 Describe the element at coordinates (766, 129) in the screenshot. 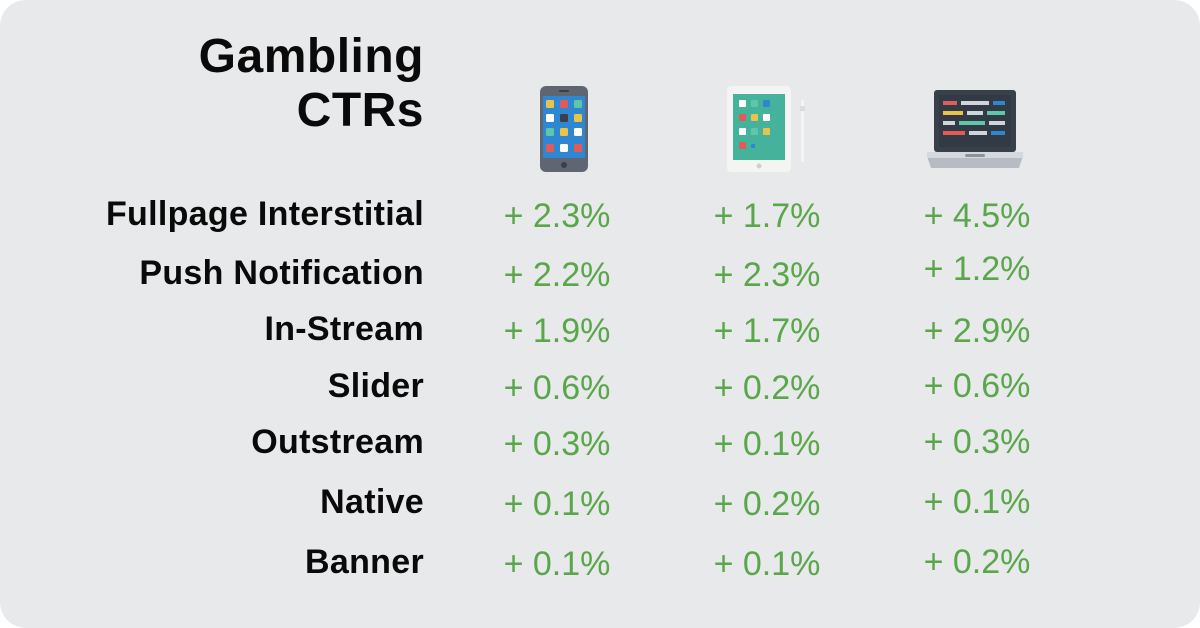

I see `tablet-icon` at that location.